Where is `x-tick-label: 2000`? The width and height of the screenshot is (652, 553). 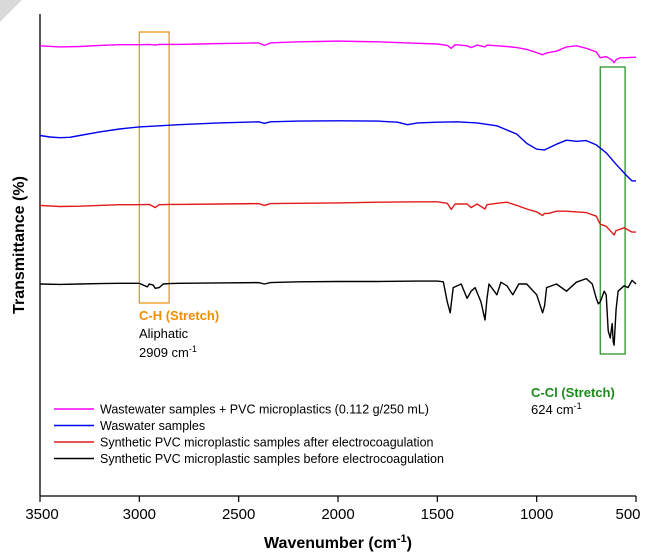 x-tick-label: 2000 is located at coordinates (337, 514).